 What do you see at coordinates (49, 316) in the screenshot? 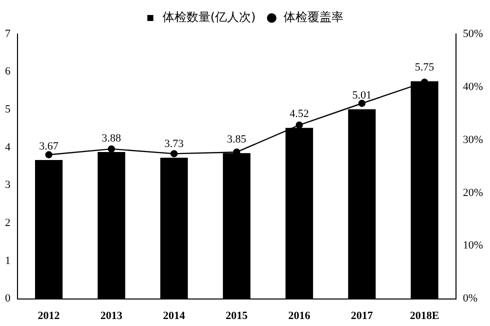
I see `x-tick-label: 2012` at bounding box center [49, 316].